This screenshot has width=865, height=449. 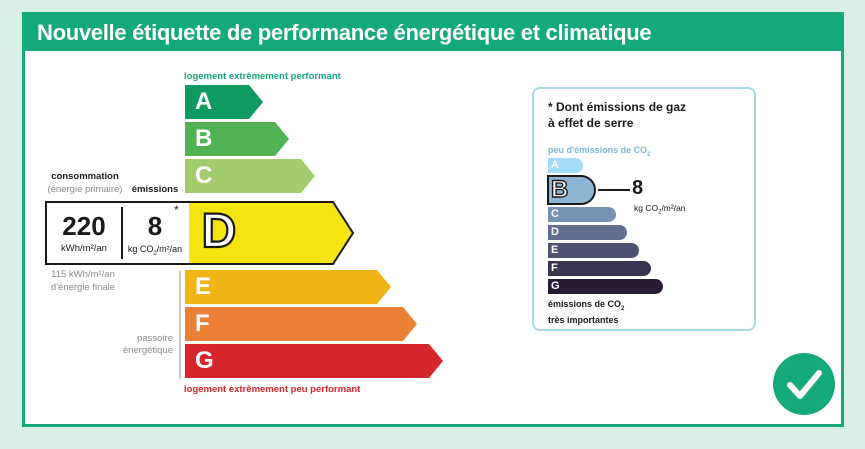 I want to click on consumption-sublabel: (énergie primaire), so click(x=85, y=189).